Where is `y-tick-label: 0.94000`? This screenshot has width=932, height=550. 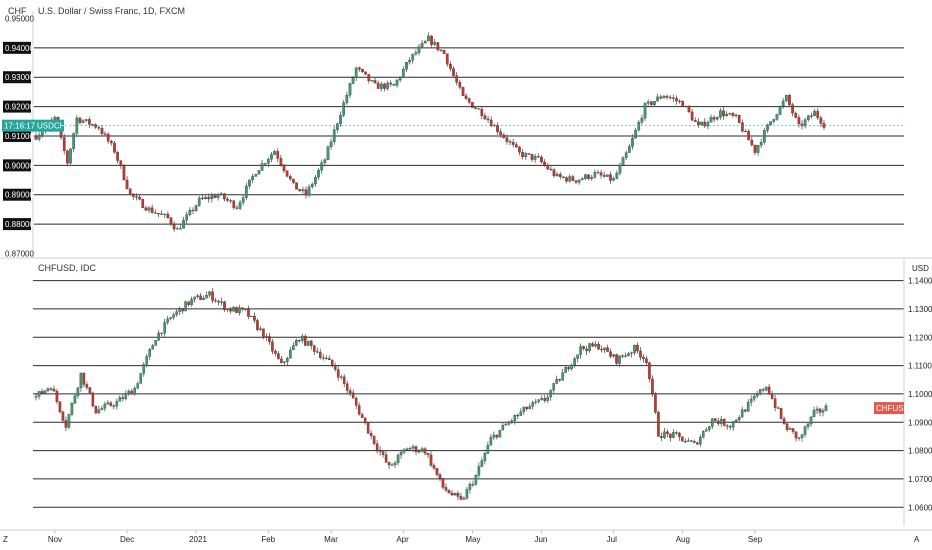
y-tick-label: 0.94000 is located at coordinates (19, 48).